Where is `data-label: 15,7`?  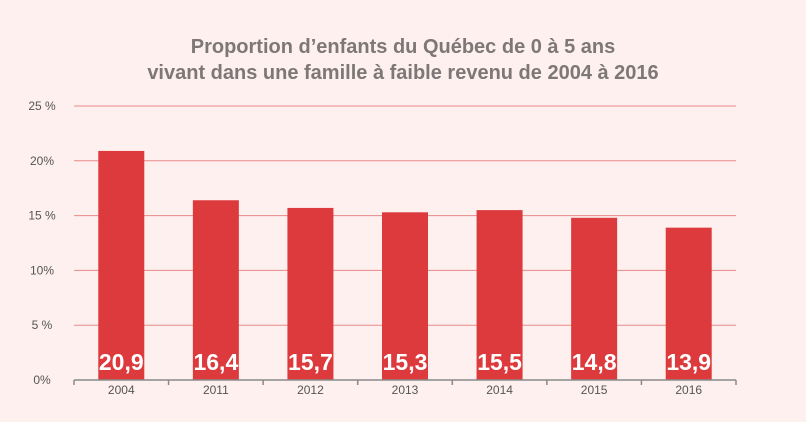
data-label: 15,7 is located at coordinates (310, 362).